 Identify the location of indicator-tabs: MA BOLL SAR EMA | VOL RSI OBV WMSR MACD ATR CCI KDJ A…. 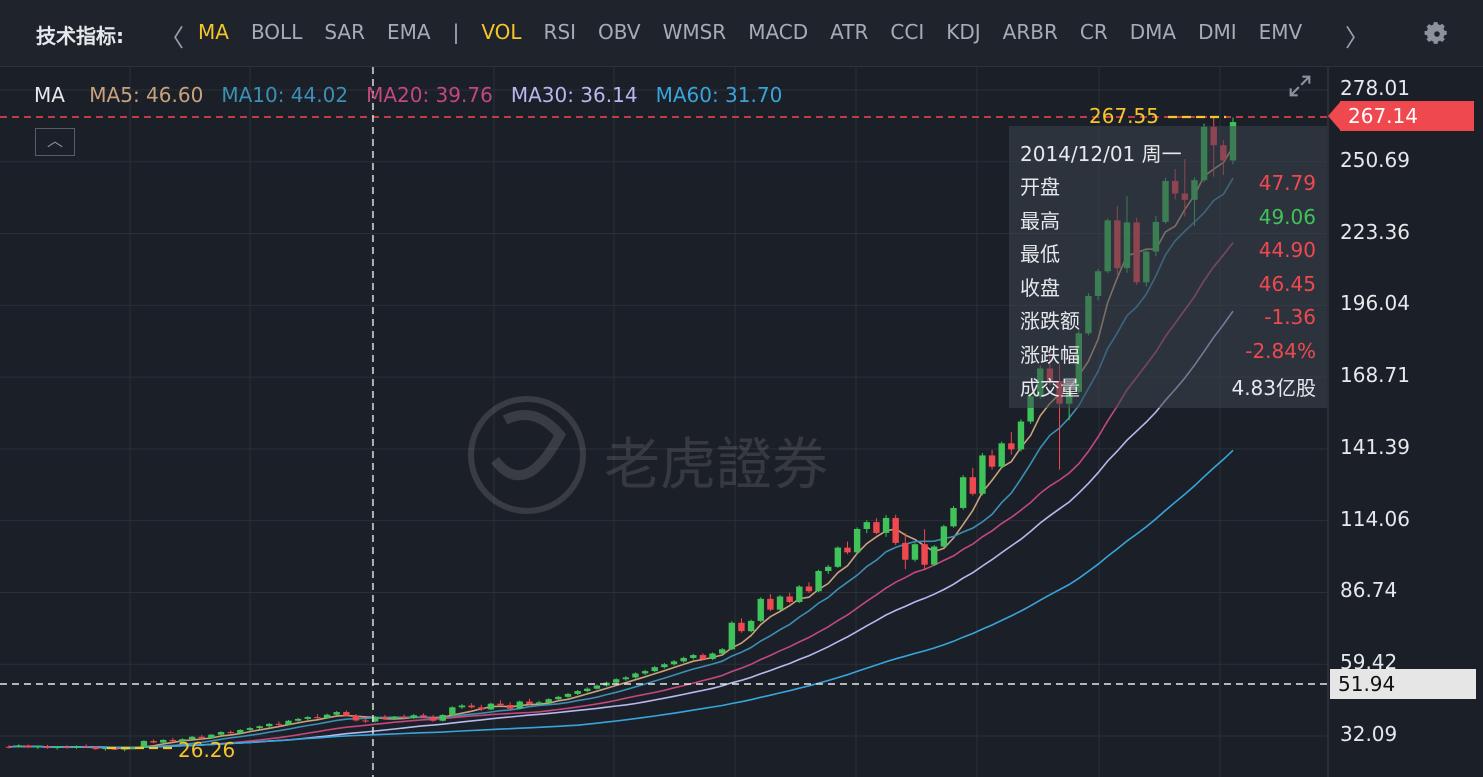
(761, 32).